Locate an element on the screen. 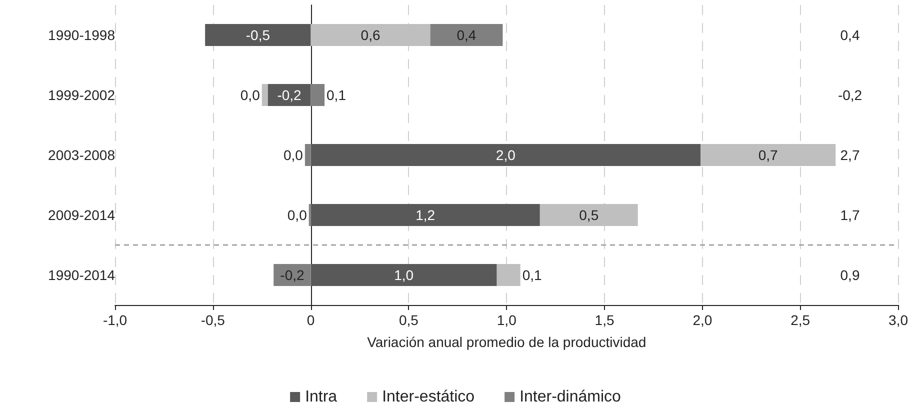  data-label: 1,0 is located at coordinates (404, 275).